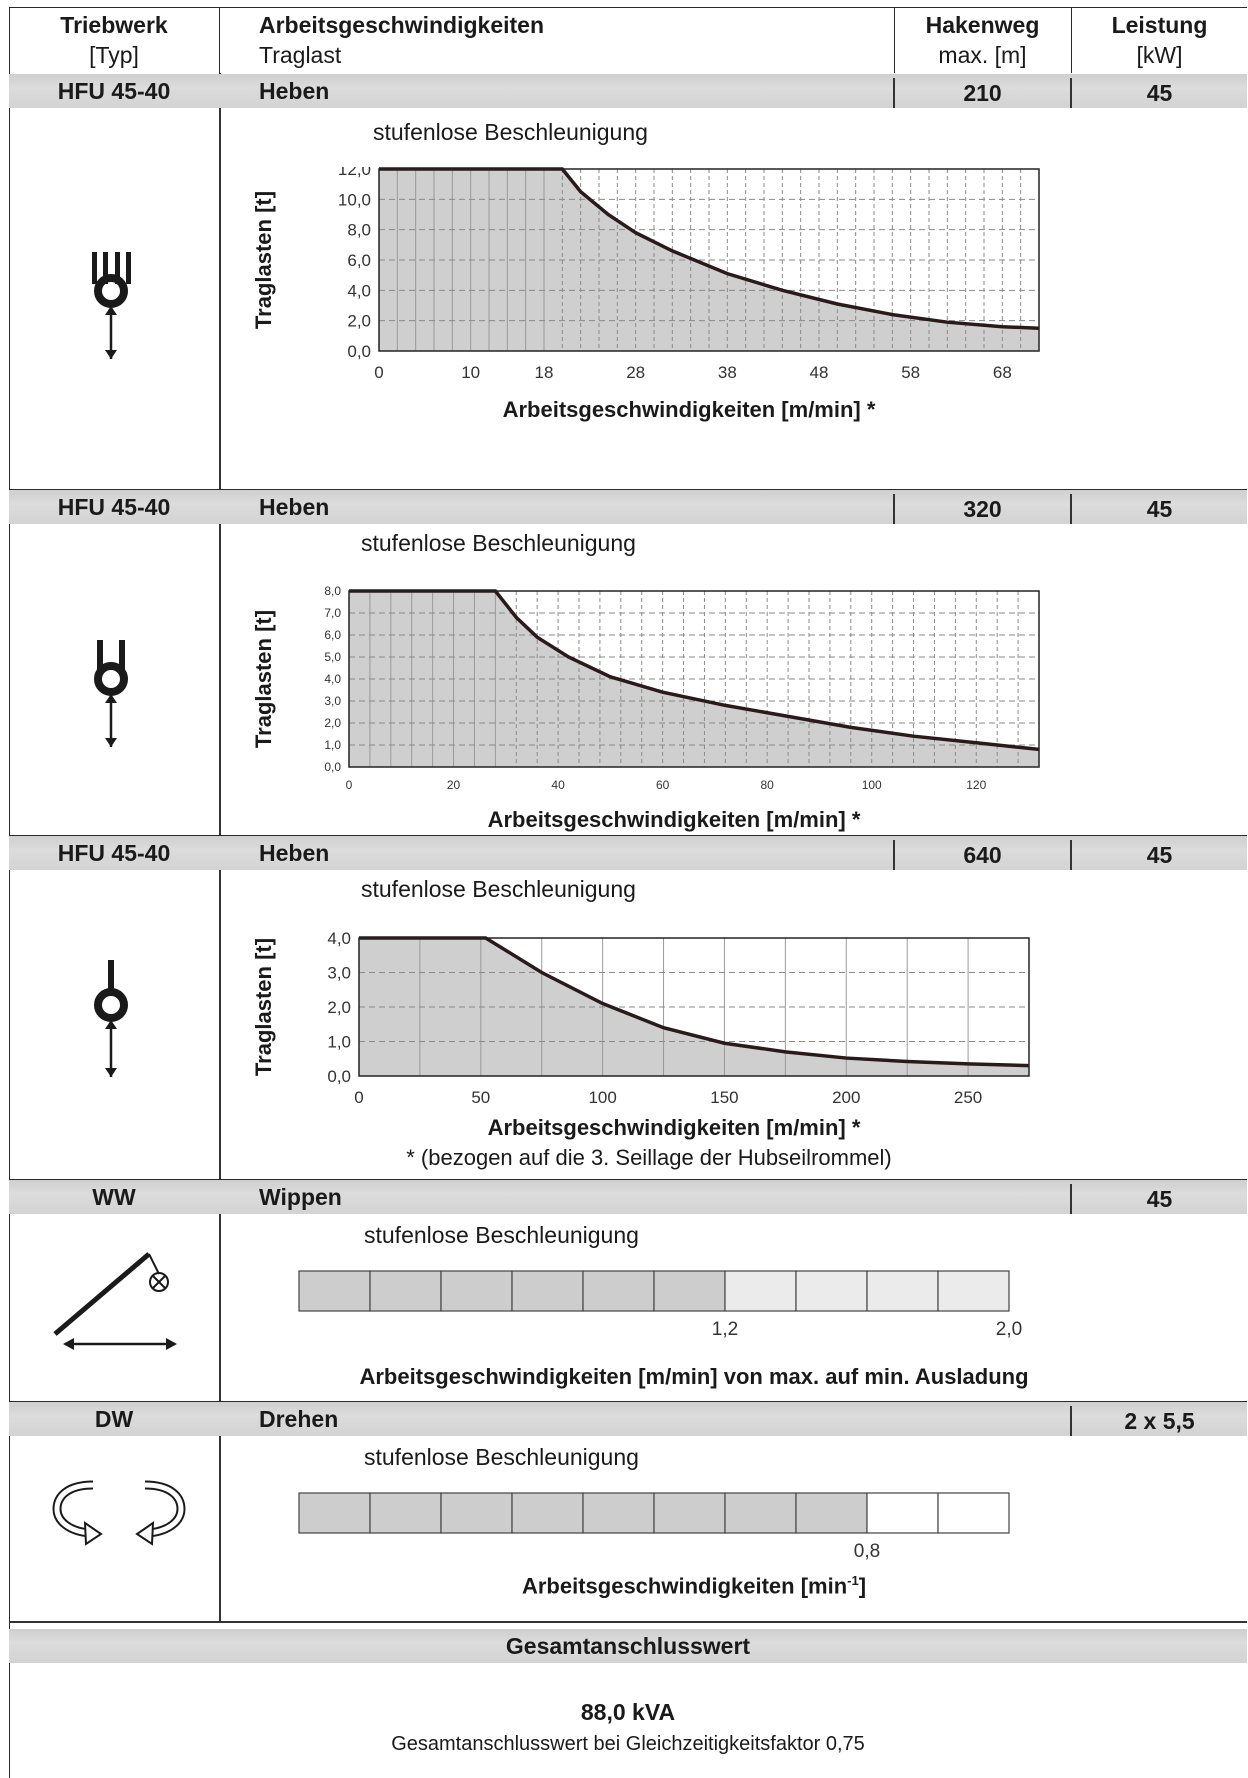 The image size is (1248, 1778). What do you see at coordinates (628, 1646) in the screenshot?
I see `total-title: Gesamtanschlusswert` at bounding box center [628, 1646].